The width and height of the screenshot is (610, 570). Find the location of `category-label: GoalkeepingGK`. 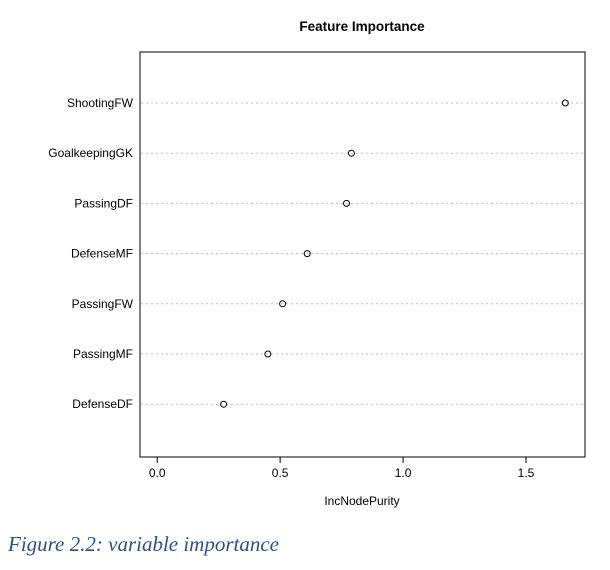

category-label: GoalkeepingGK is located at coordinates (90, 153).